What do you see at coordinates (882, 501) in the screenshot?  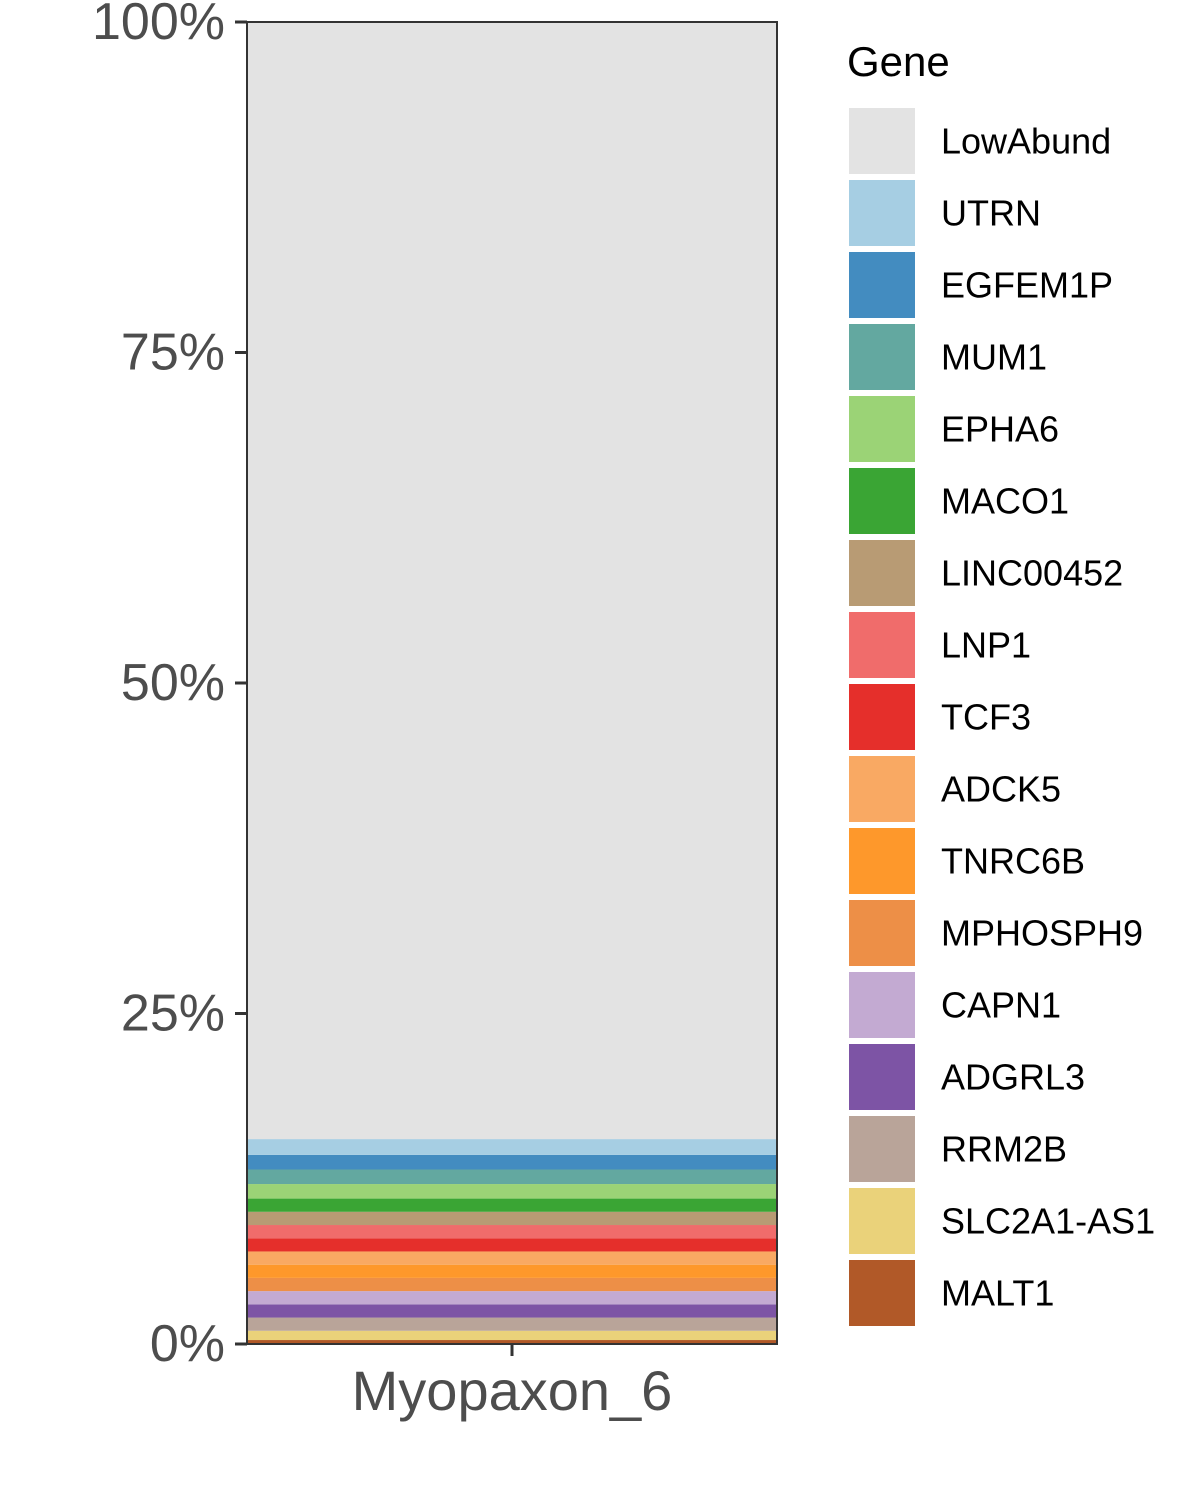 I see `legend-key-maco1` at bounding box center [882, 501].